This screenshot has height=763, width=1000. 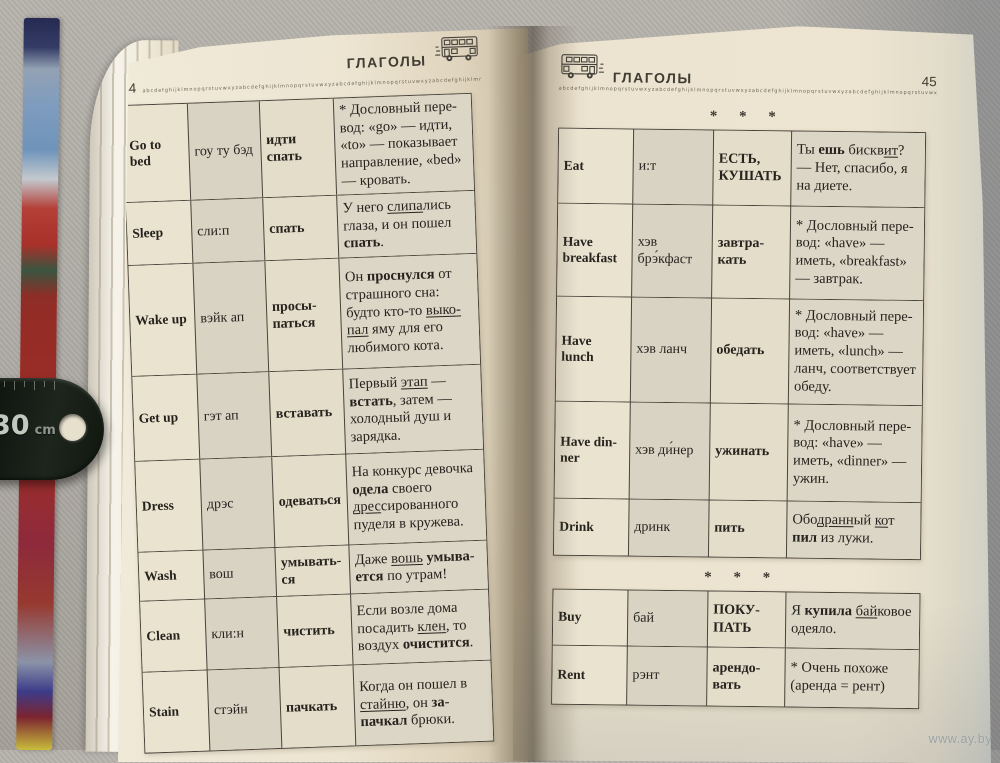 I want to click on transcription-cell: и:т, so click(x=672, y=167).